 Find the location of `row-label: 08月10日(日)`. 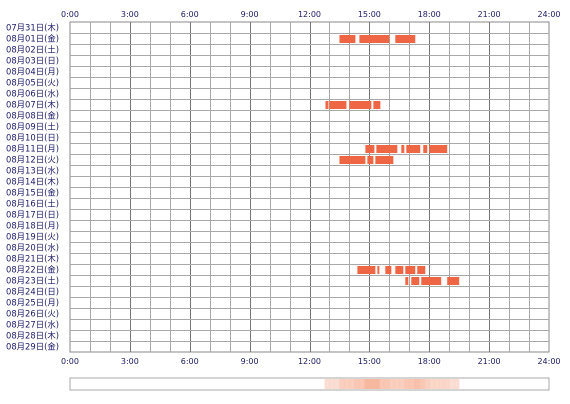

row-label: 08月10日(日) is located at coordinates (32, 138).